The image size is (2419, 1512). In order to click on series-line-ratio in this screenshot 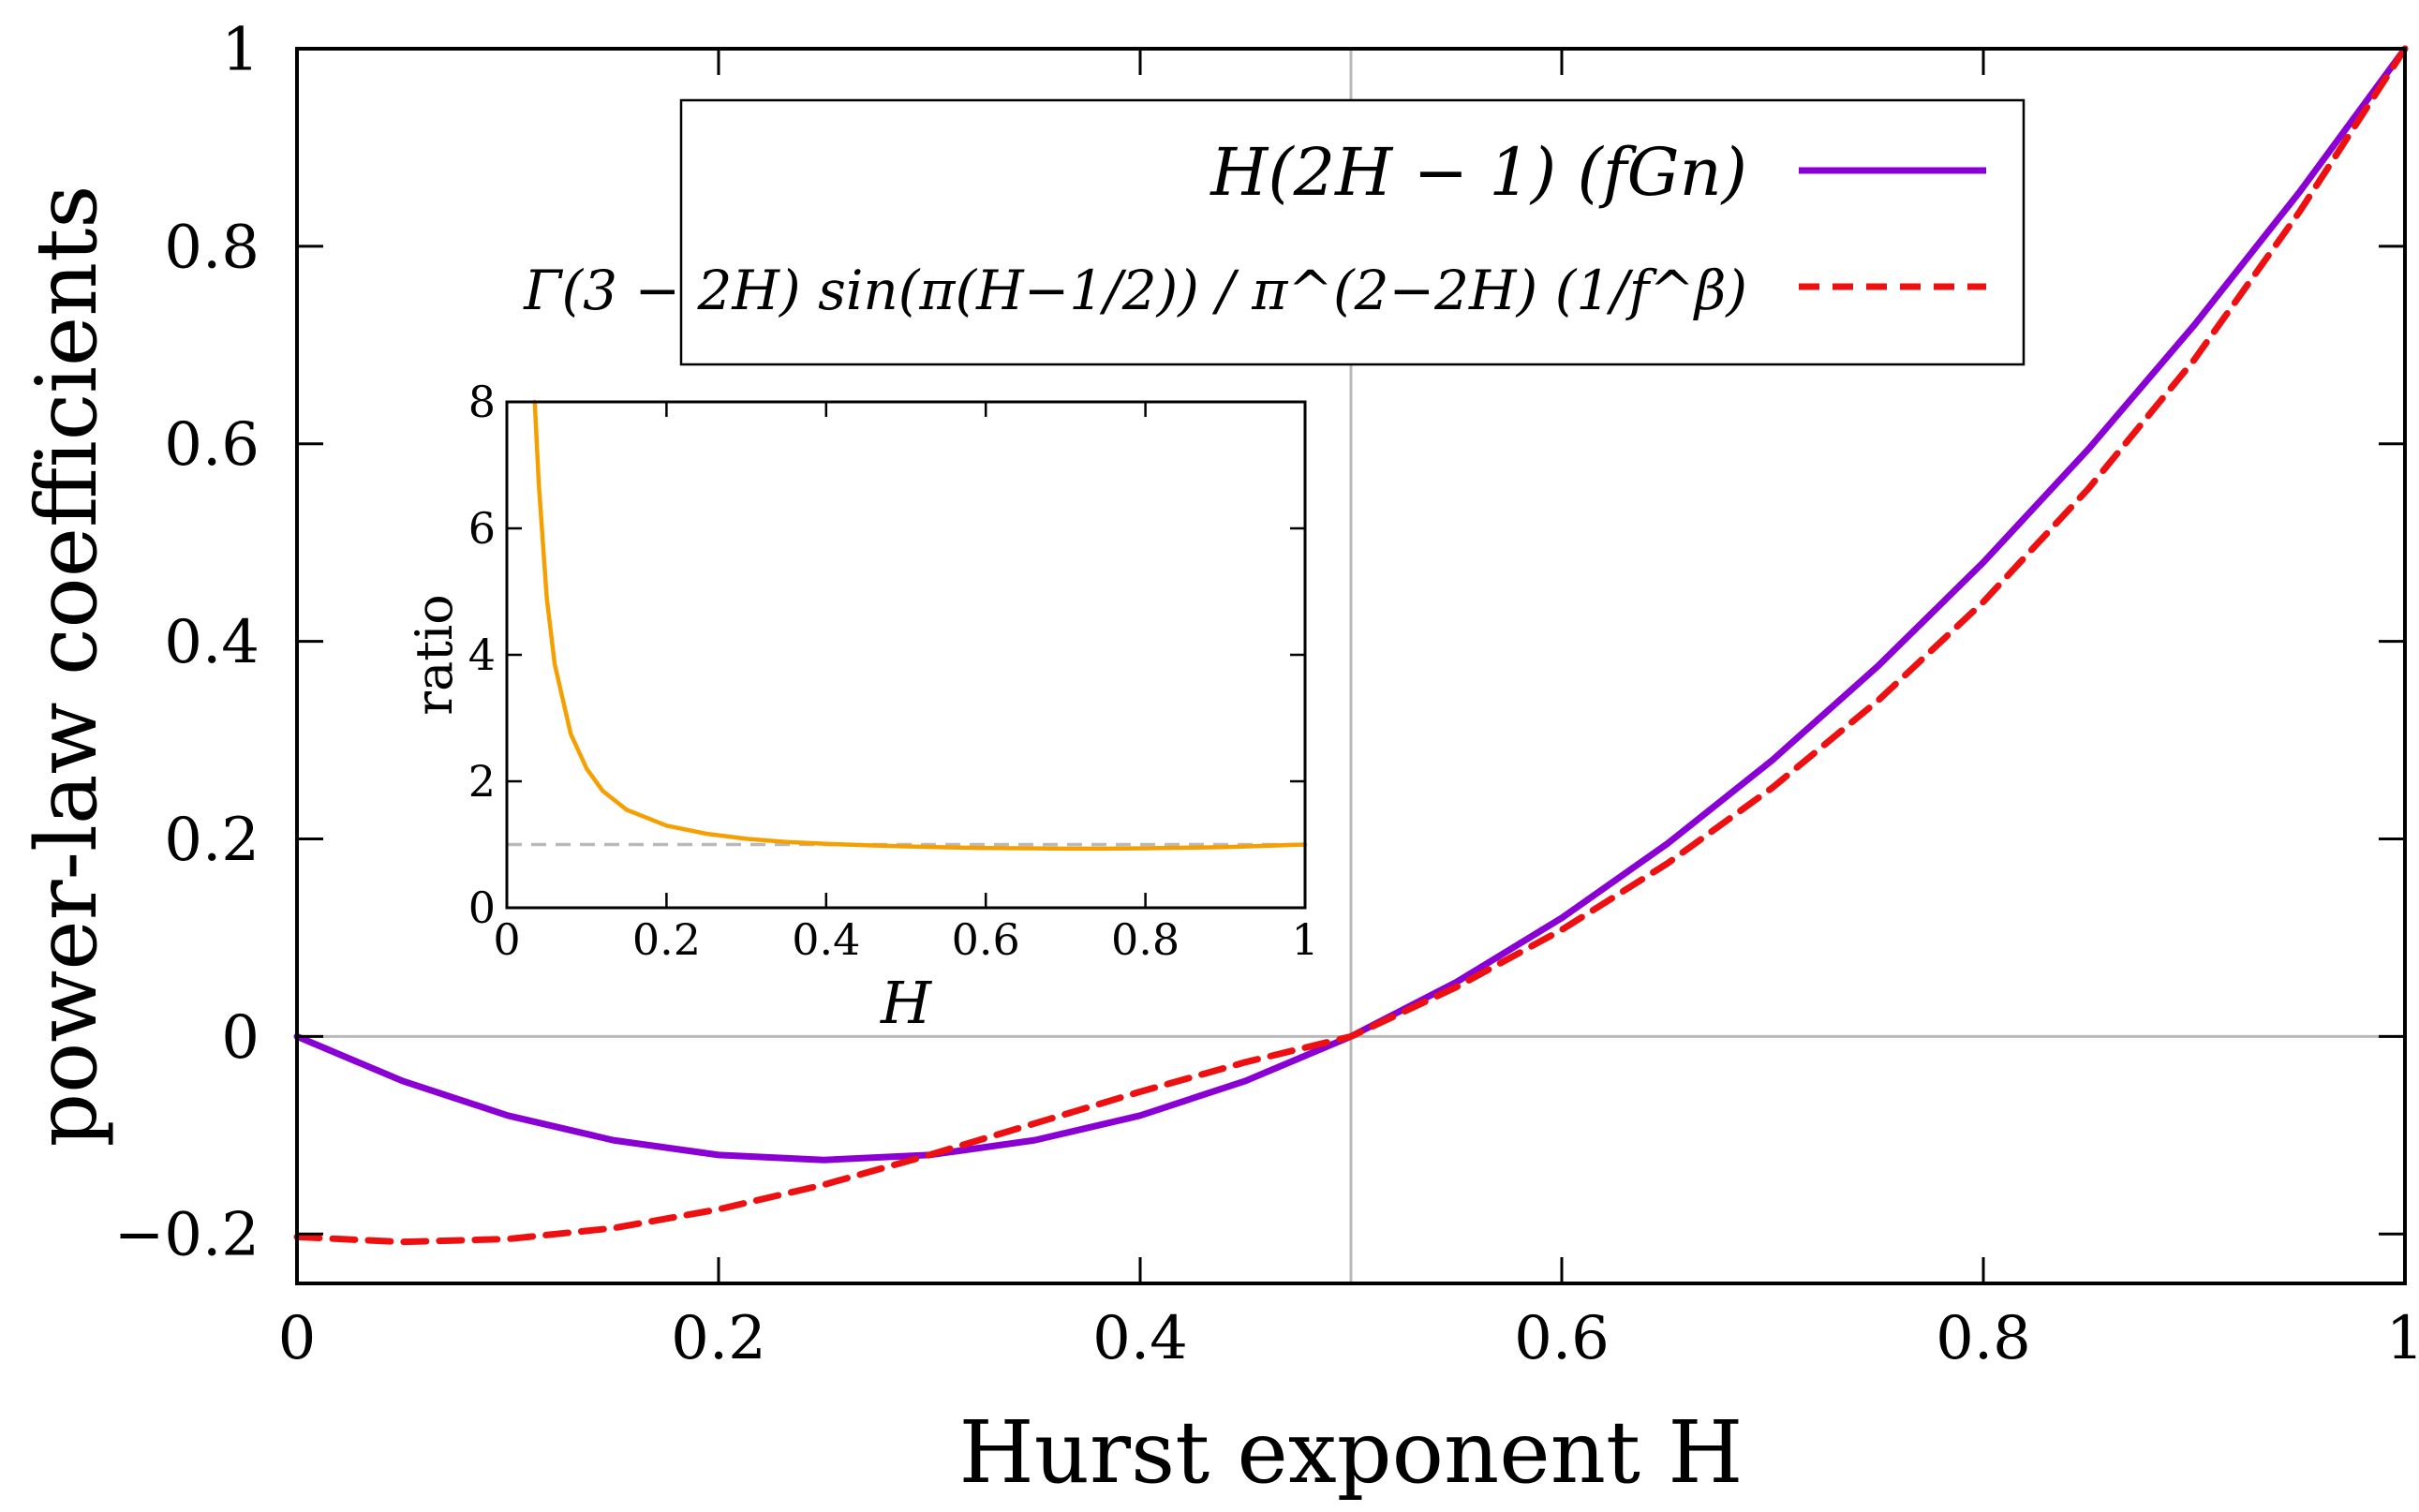, I will do `click(920, 625)`.